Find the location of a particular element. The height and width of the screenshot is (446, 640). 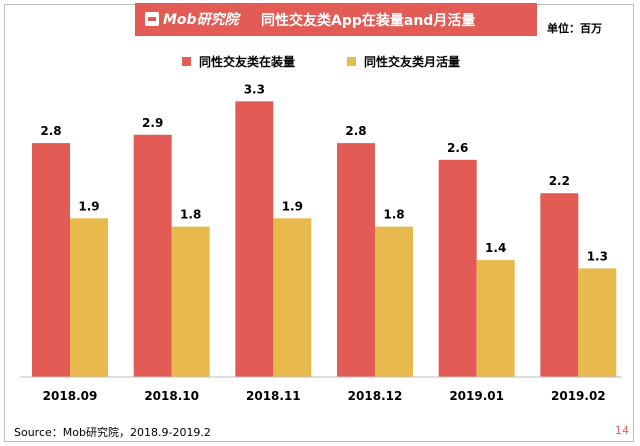

x-tick-label: 2018.12 is located at coordinates (375, 396).